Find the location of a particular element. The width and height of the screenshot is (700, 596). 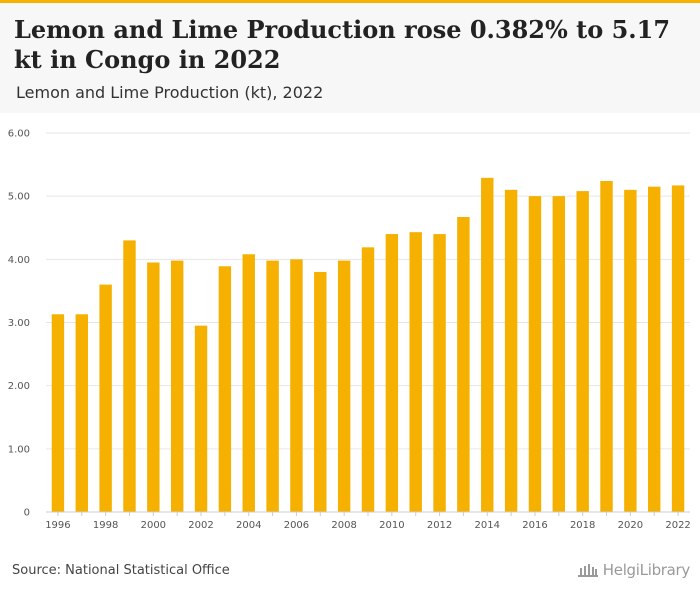

bar-2011 is located at coordinates (415, 372).